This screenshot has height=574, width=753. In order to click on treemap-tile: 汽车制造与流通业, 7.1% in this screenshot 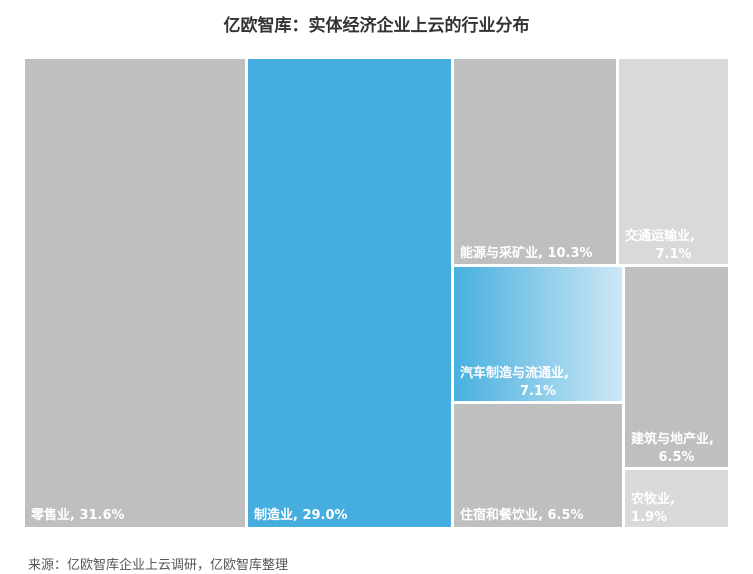, I will do `click(538, 334)`.